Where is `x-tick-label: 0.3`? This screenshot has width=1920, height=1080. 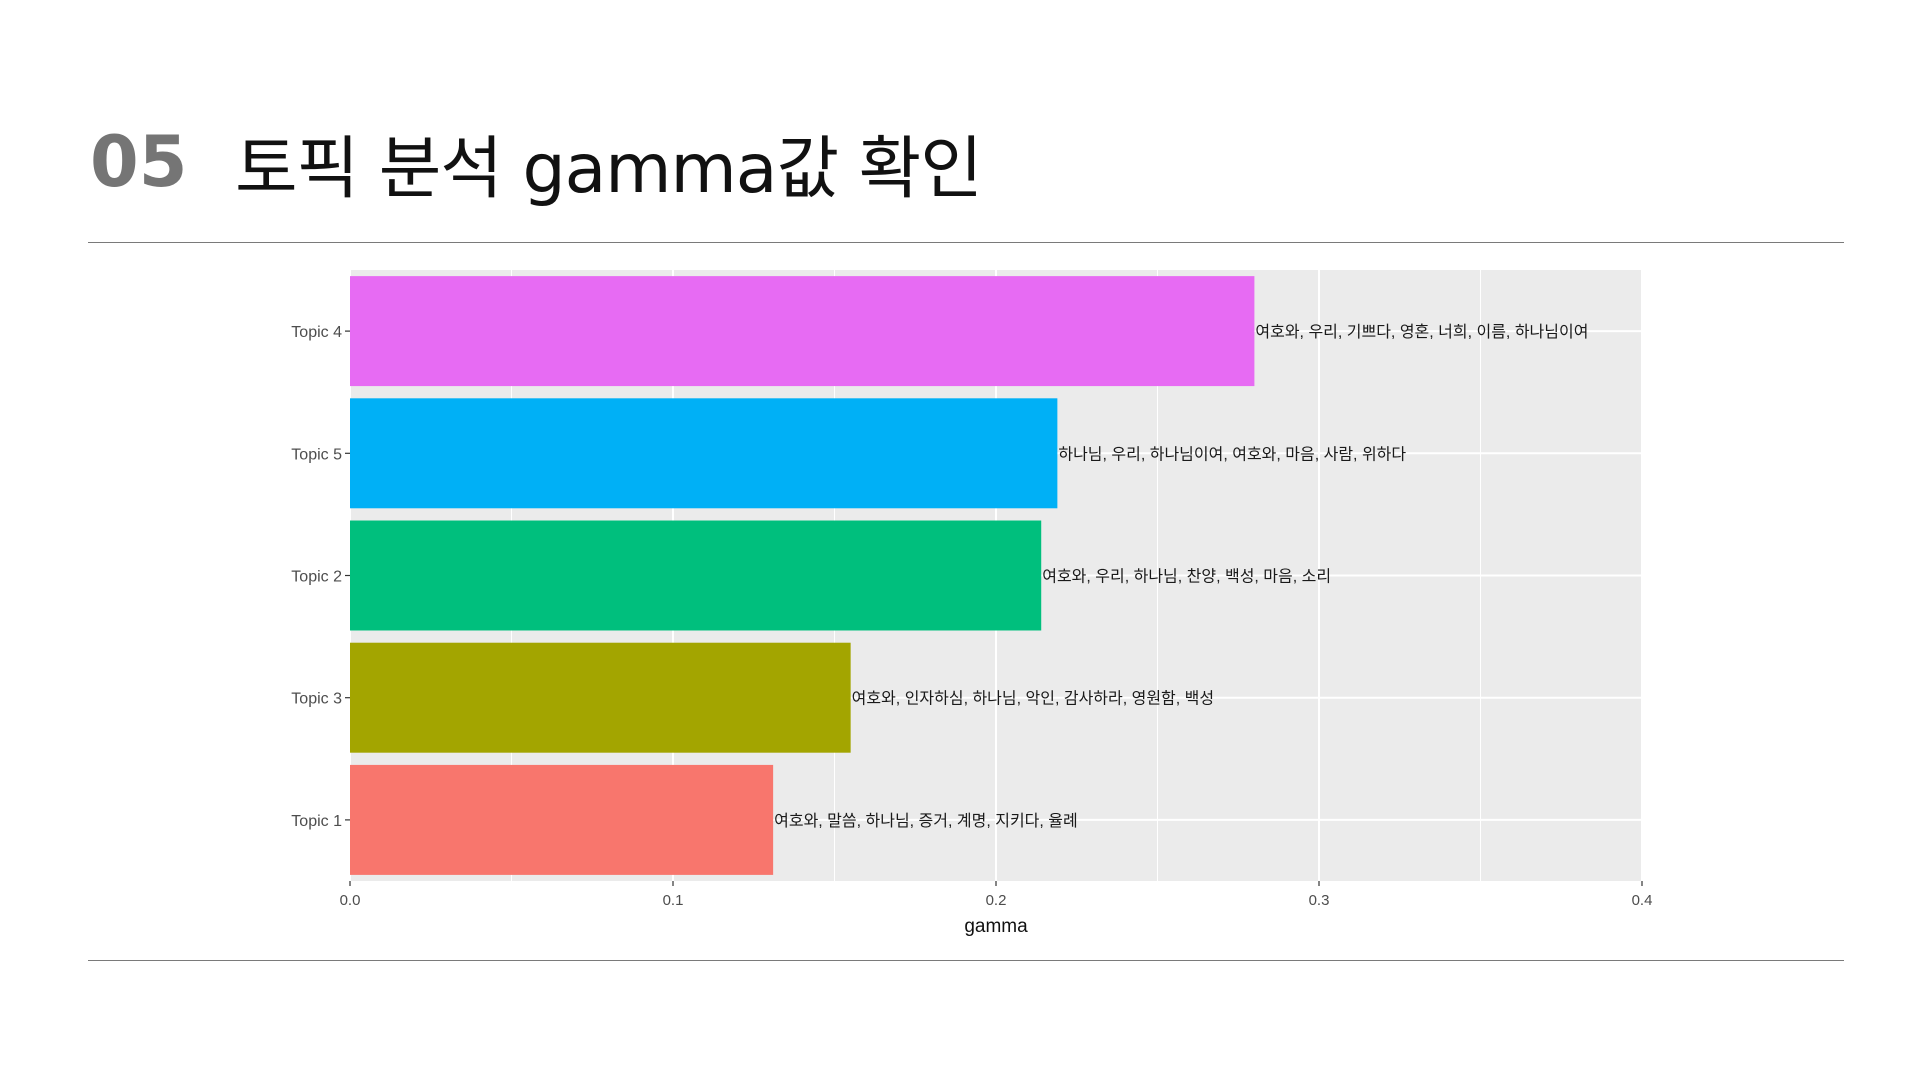
x-tick-label: 0.3 is located at coordinates (1319, 900).